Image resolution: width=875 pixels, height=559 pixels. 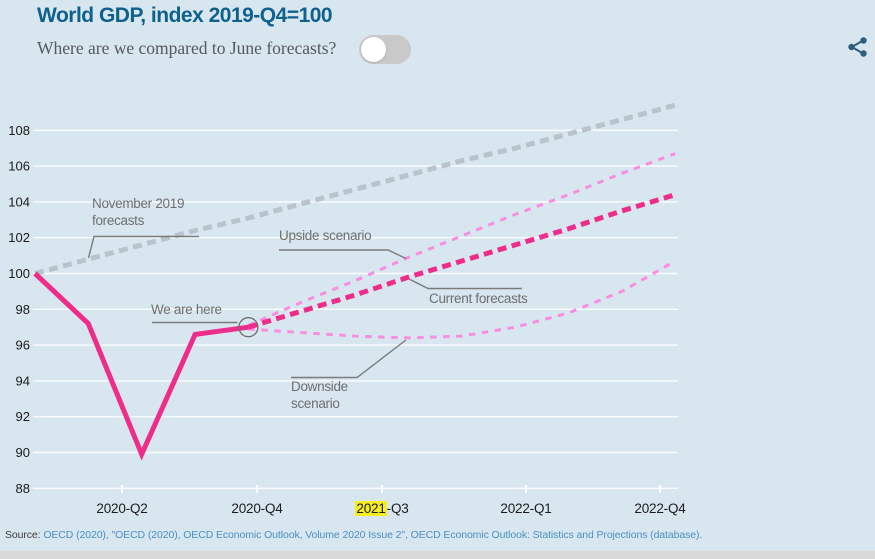 I want to click on y-axis-label: 96, so click(x=23, y=345).